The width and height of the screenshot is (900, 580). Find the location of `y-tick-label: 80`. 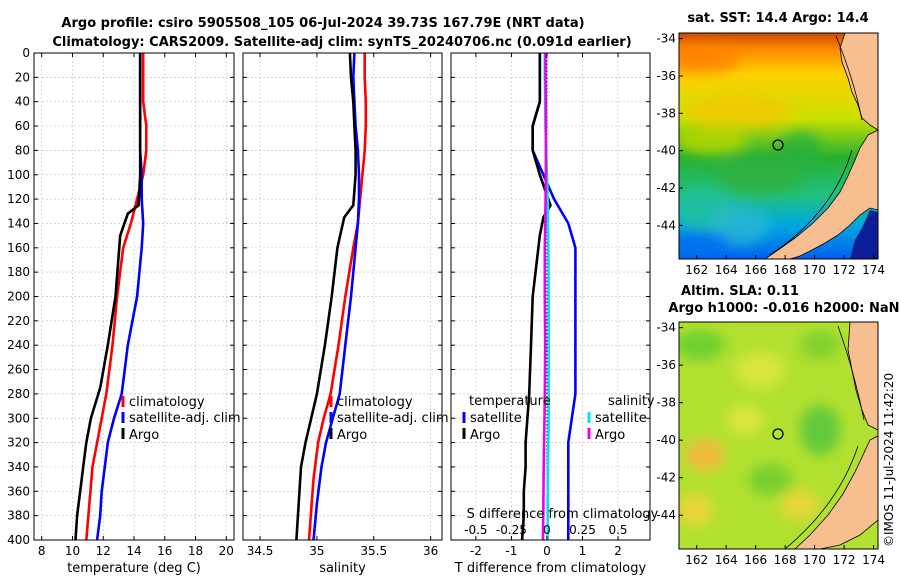

y-tick-label: 80 is located at coordinates (22, 150).